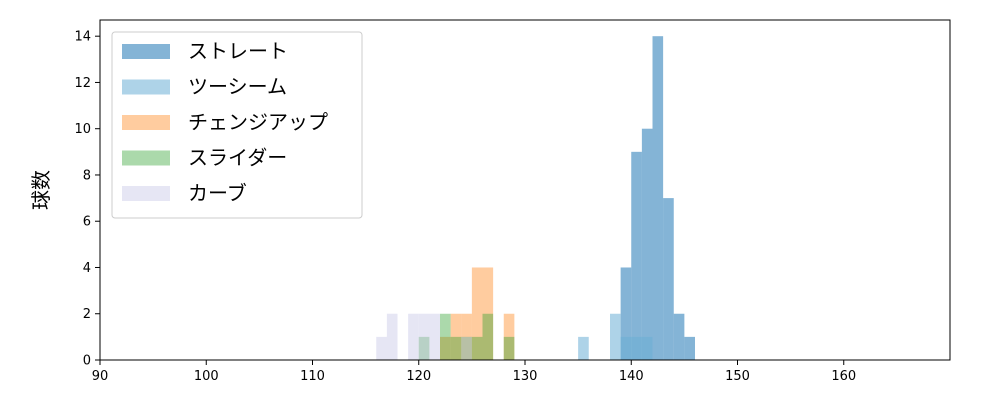 The height and width of the screenshot is (400, 1000). What do you see at coordinates (238, 51) in the screenshot?
I see `legend-label: ストレート` at bounding box center [238, 51].